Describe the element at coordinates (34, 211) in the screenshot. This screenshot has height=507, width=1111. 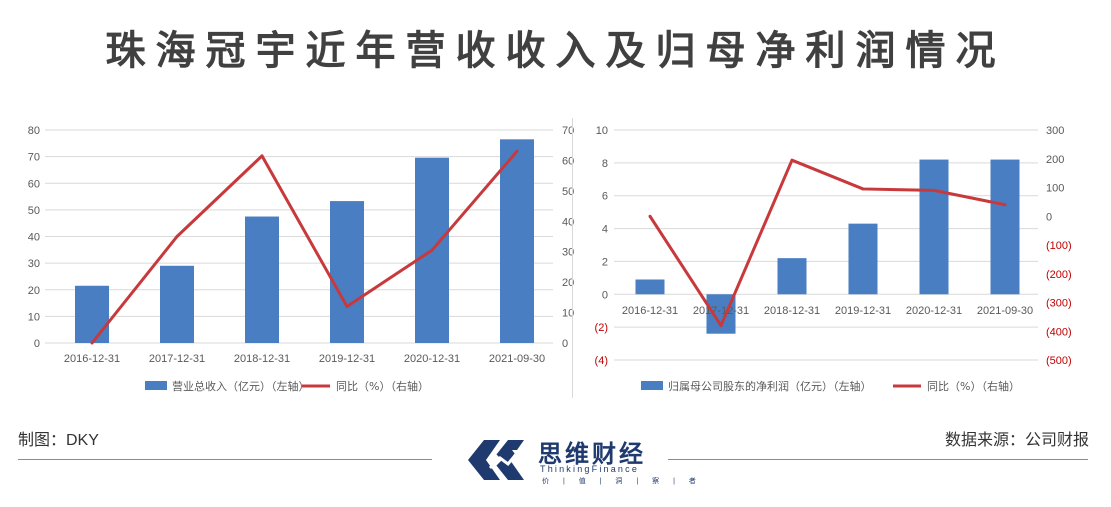
I see `left-axis-tick-label: 50` at that location.